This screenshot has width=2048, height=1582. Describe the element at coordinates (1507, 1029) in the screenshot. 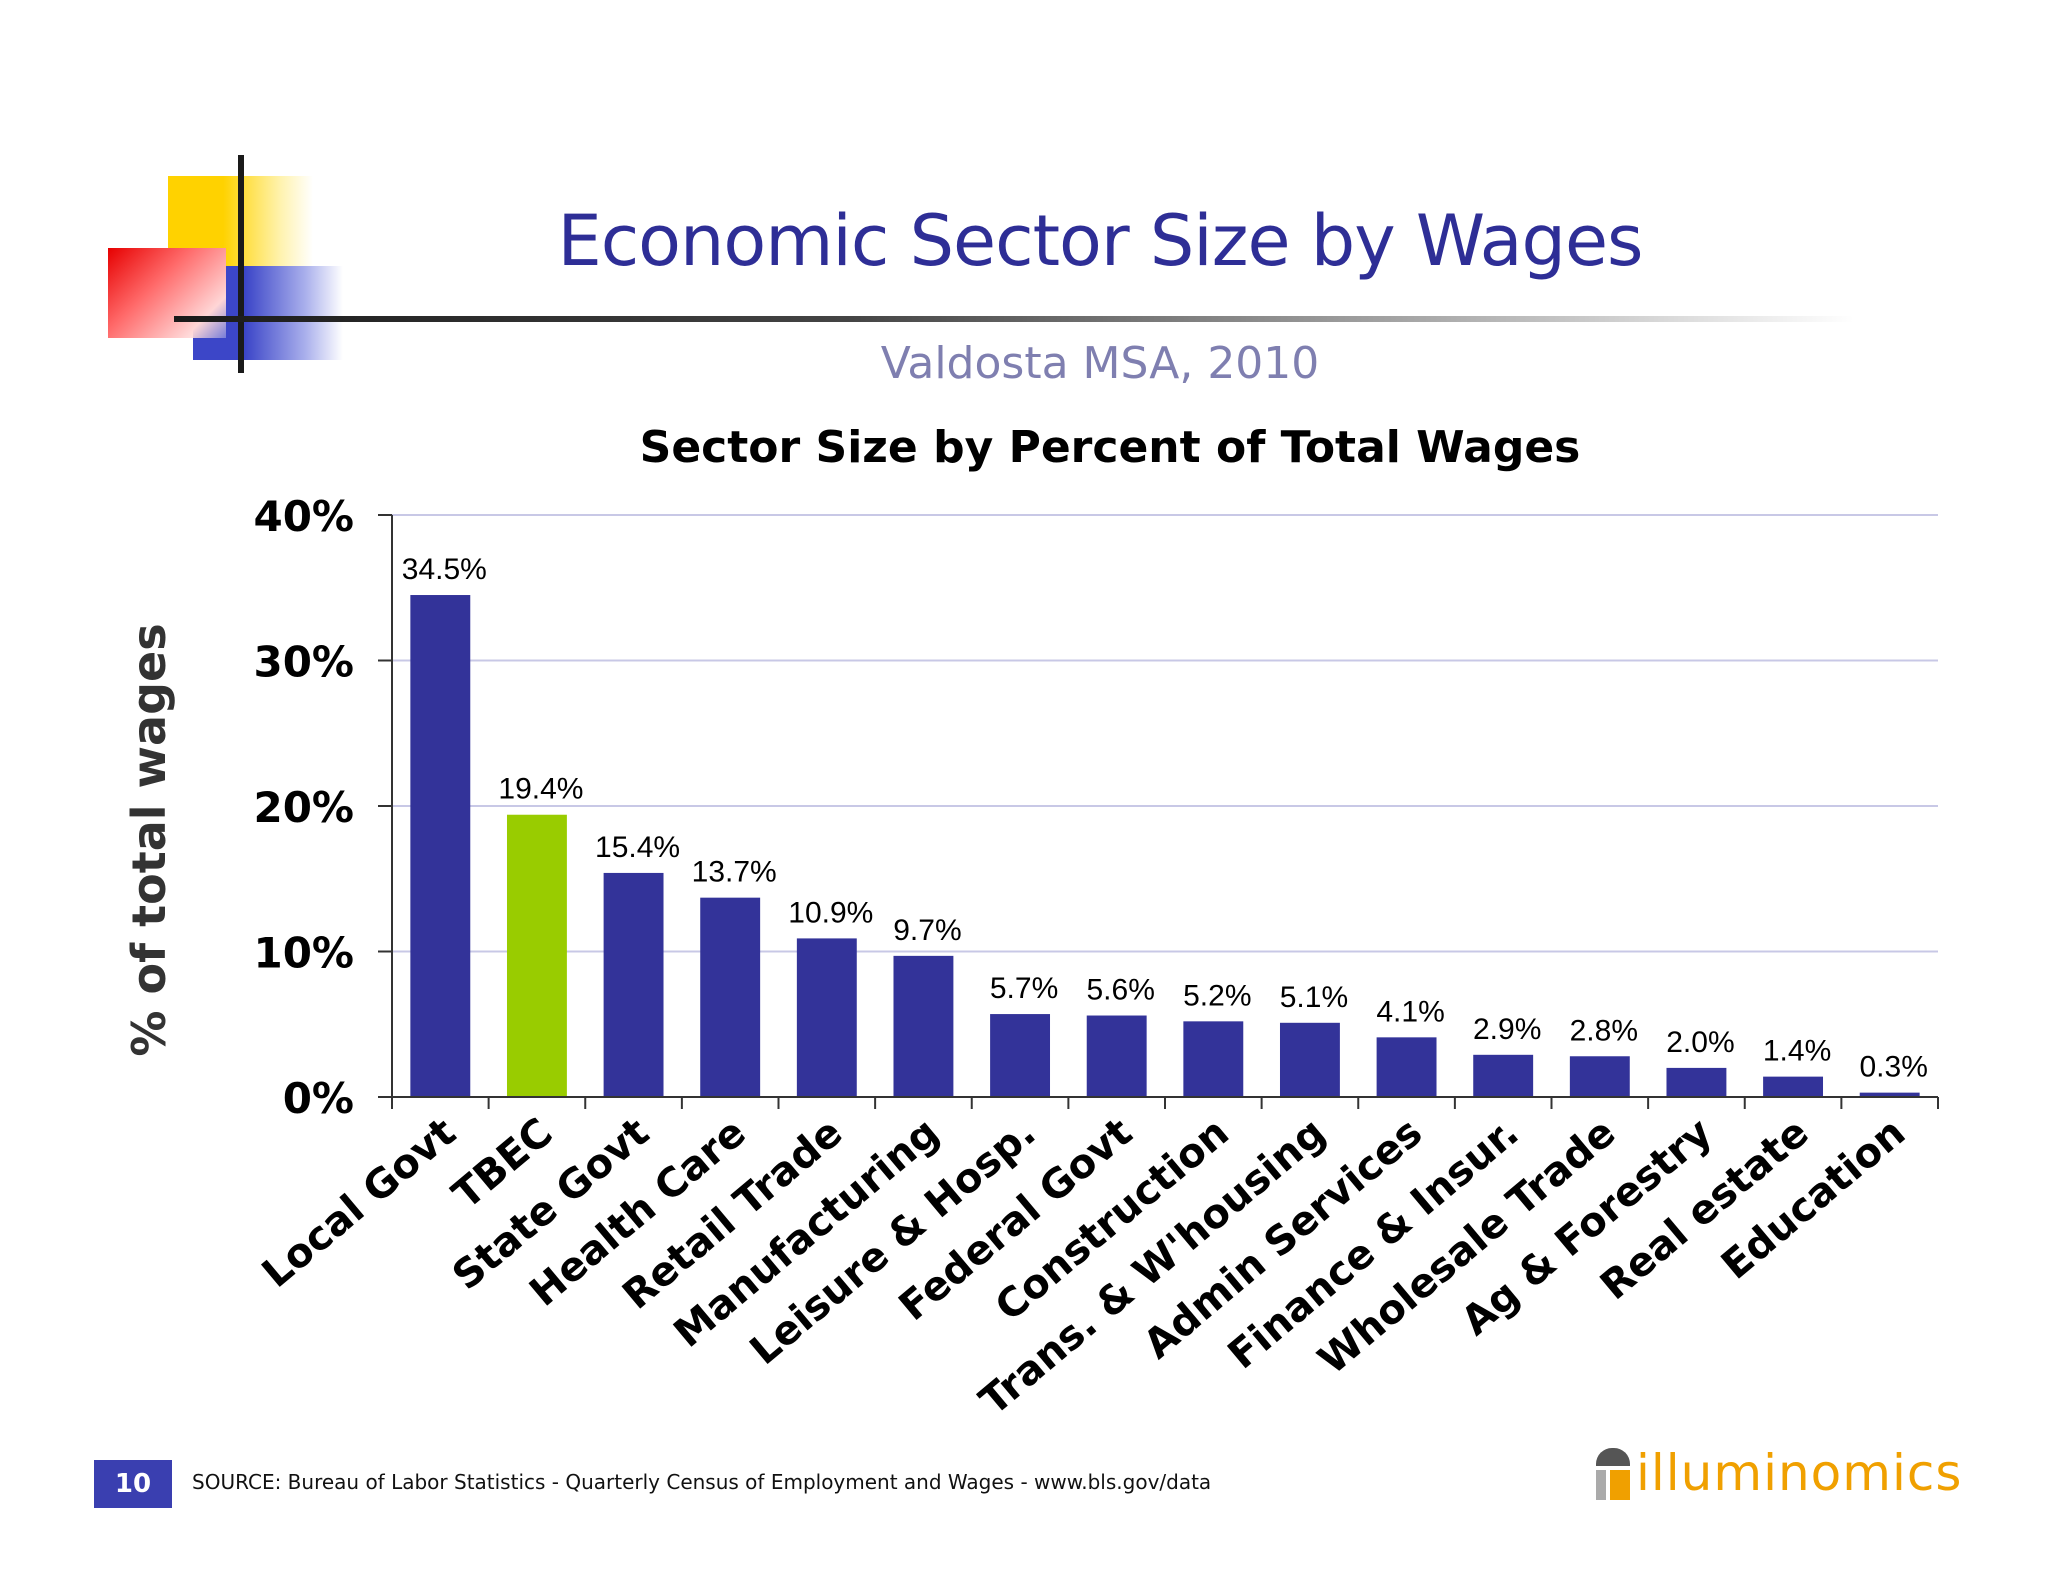

I see `data-label: 2.9%` at that location.